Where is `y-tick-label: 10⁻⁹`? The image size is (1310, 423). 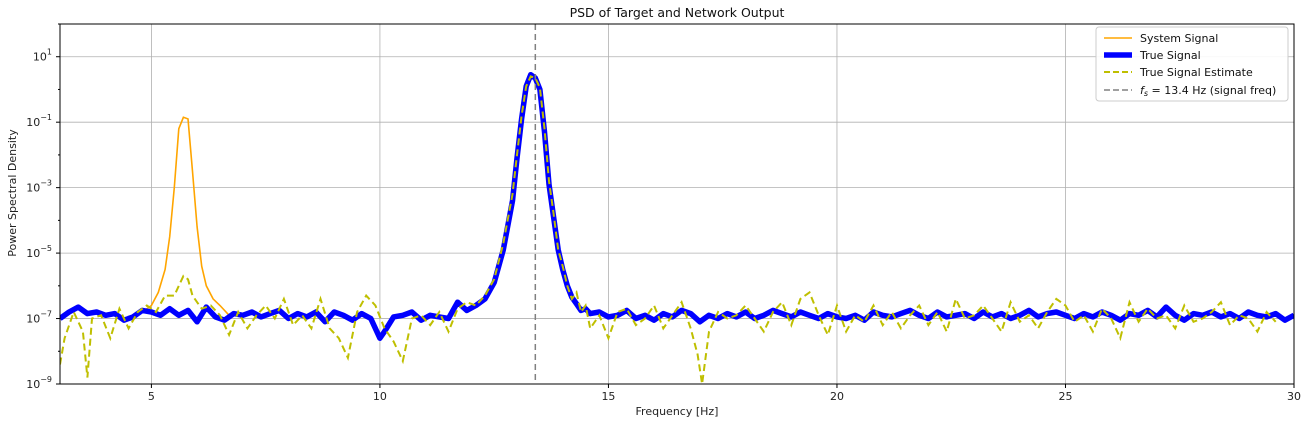
y-tick-label: 10⁻⁹ is located at coordinates (39, 383).